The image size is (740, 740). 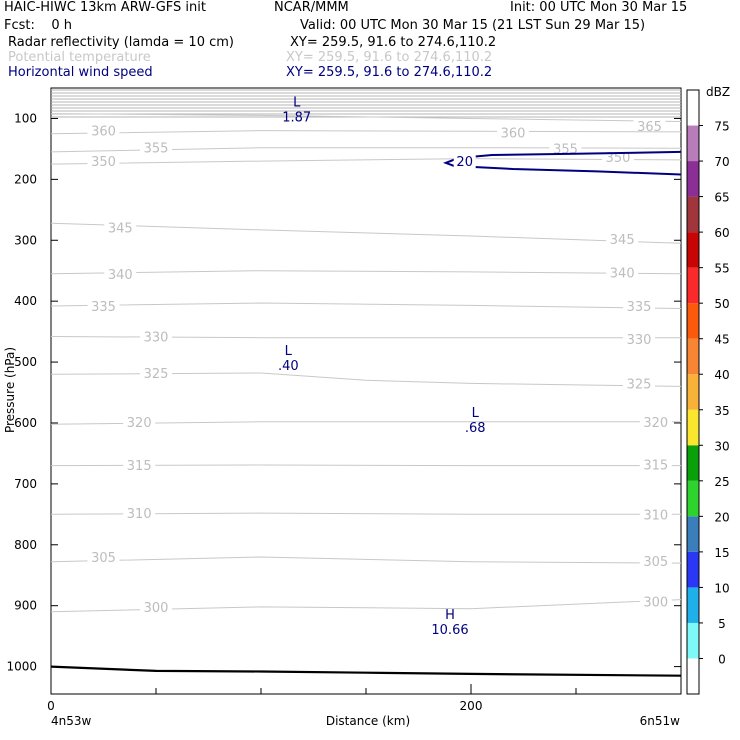 I want to click on colorbar-label: 30, so click(x=721, y=446).